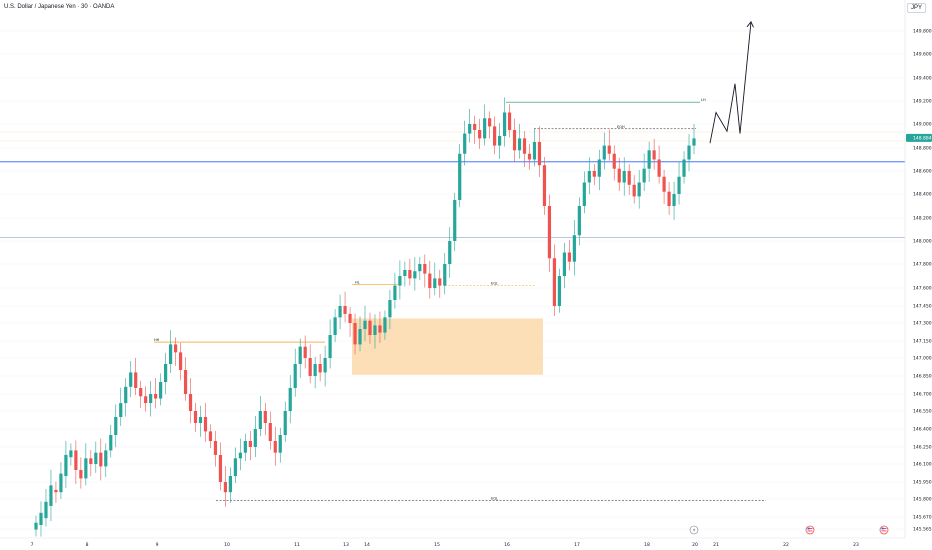 This screenshot has height=550, width=932. Describe the element at coordinates (922, 139) in the screenshot. I see `current-price-label: 148.884` at that location.